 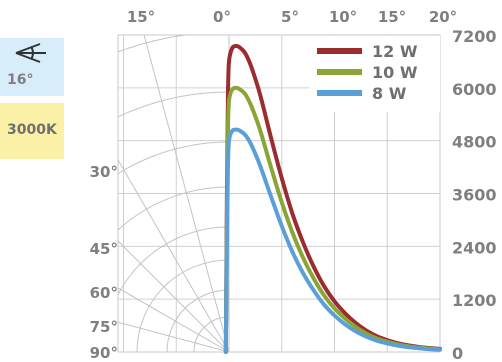 What do you see at coordinates (30, 53) in the screenshot?
I see `beam-angle-icon` at bounding box center [30, 53].